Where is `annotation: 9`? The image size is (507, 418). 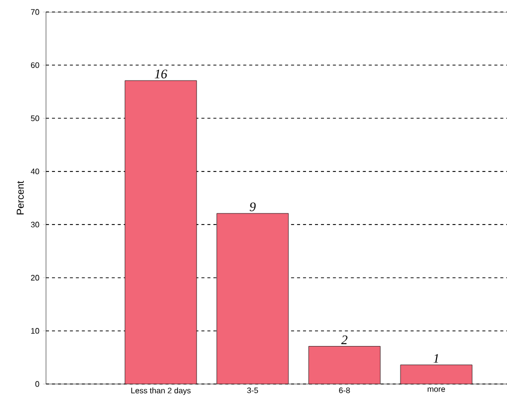
annotation: 9 is located at coordinates (253, 207).